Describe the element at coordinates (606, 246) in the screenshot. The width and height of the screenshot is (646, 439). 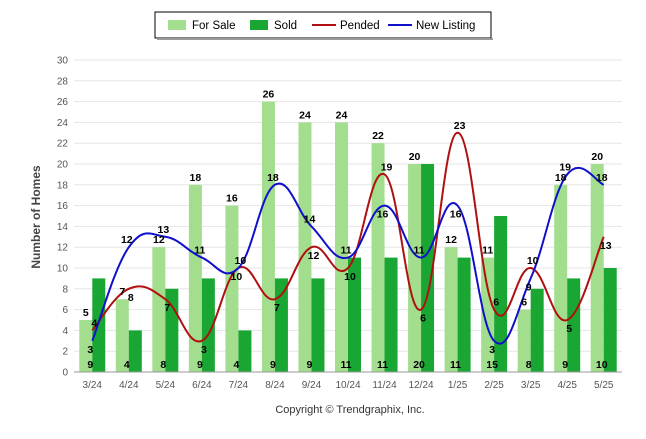
I see `label-pended: 13` at that location.